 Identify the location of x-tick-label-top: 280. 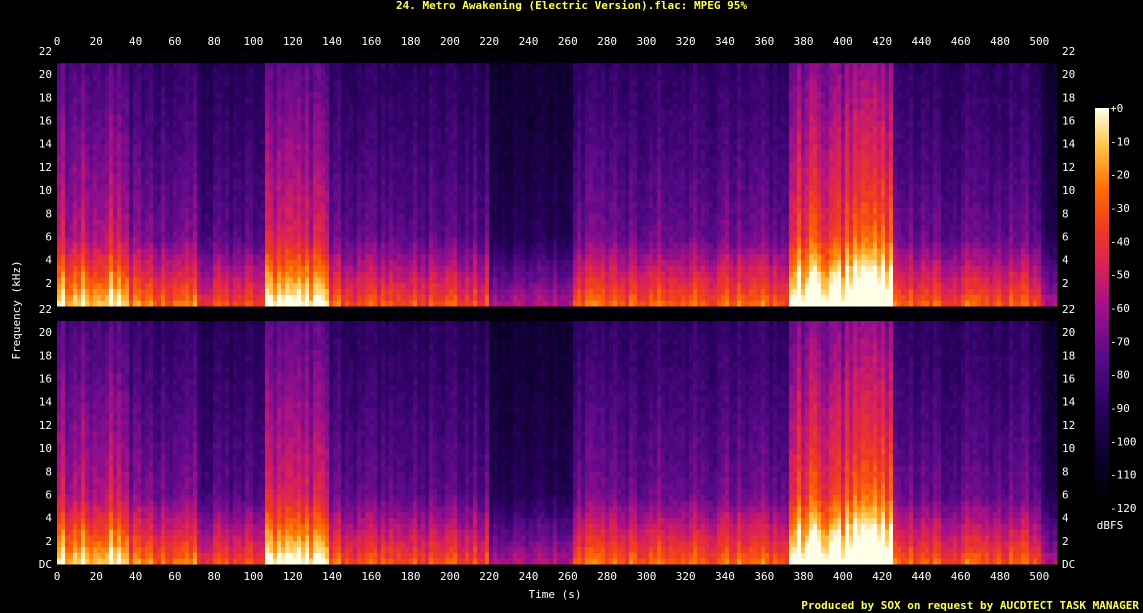
(607, 41).